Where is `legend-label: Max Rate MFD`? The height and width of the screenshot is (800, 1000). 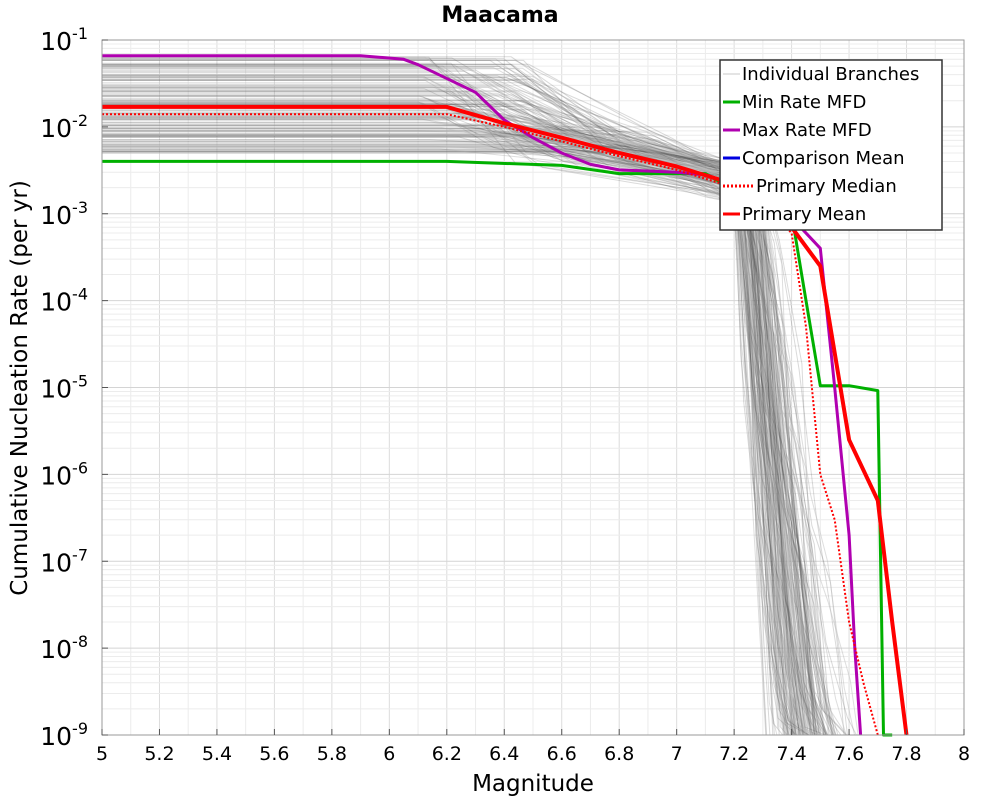 legend-label: Max Rate MFD is located at coordinates (807, 130).